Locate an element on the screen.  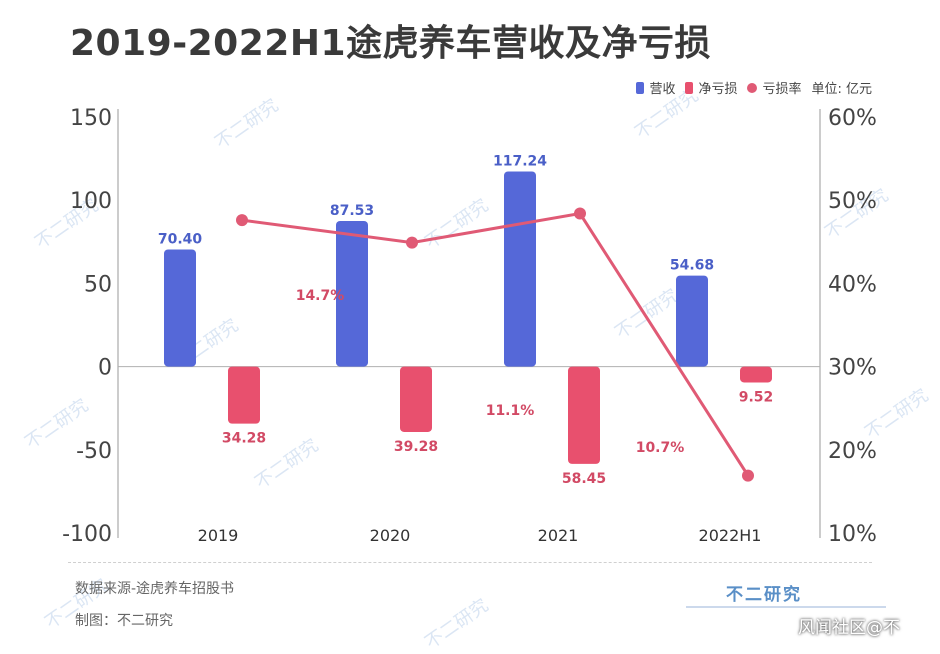
right-tick-label: 50% is located at coordinates (852, 201).